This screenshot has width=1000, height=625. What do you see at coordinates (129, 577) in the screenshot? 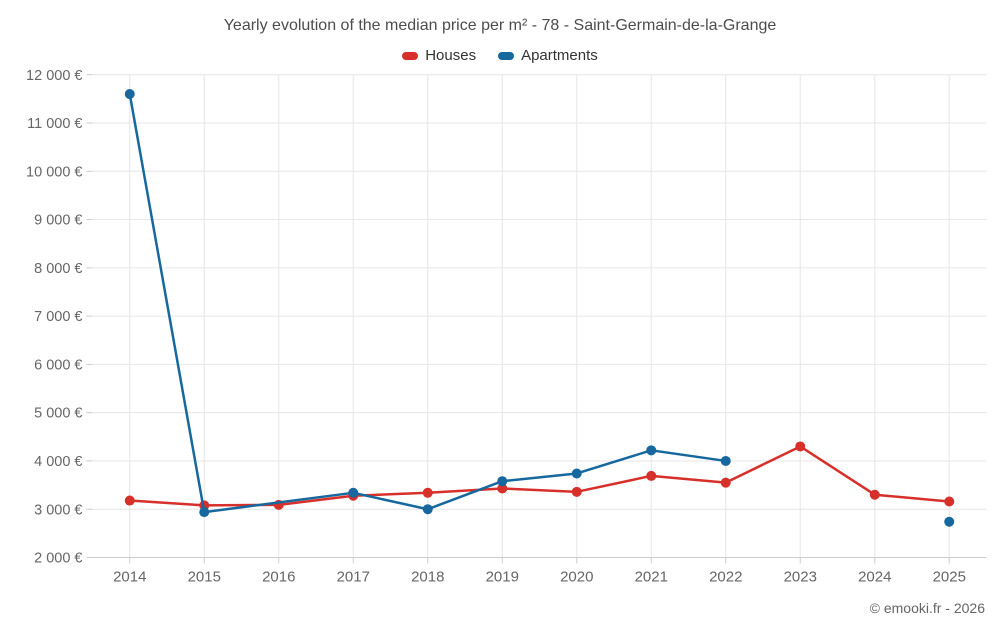
I see `x-axis-label: 2014` at bounding box center [129, 577].